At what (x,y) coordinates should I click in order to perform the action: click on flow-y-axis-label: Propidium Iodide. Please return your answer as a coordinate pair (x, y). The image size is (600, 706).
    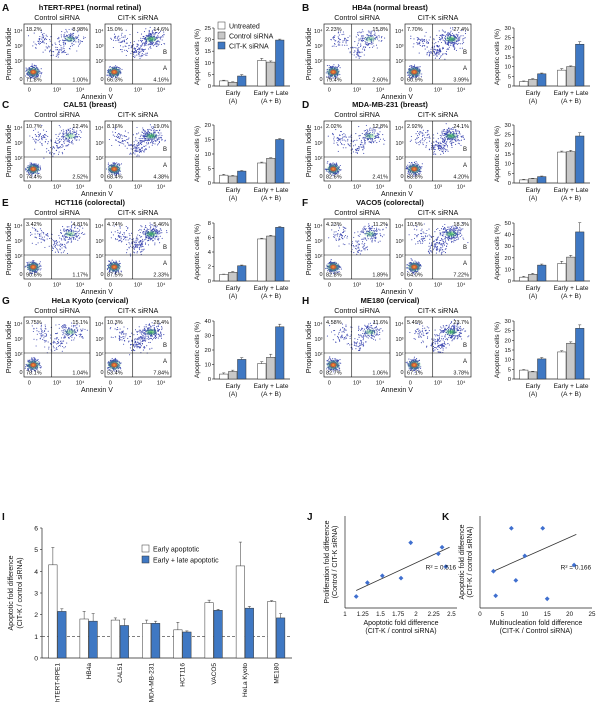
    Looking at the image, I should click on (9, 151).